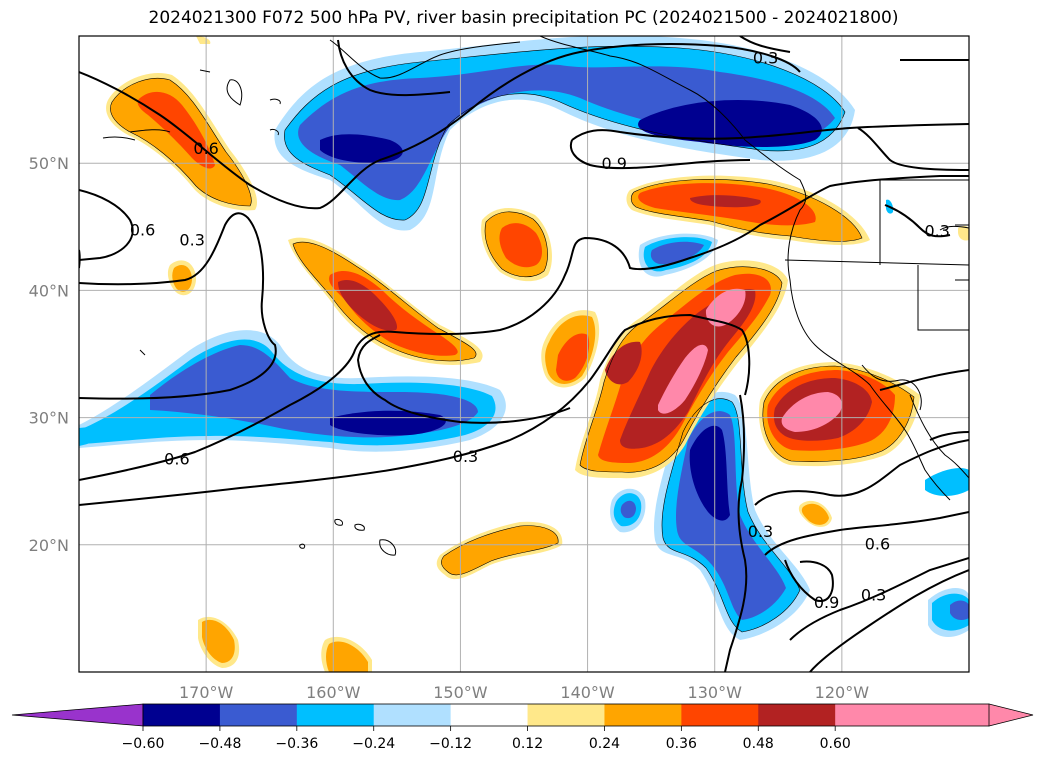  Describe the element at coordinates (206, 692) in the screenshot. I see `lon-tick-label: 170°W` at that location.